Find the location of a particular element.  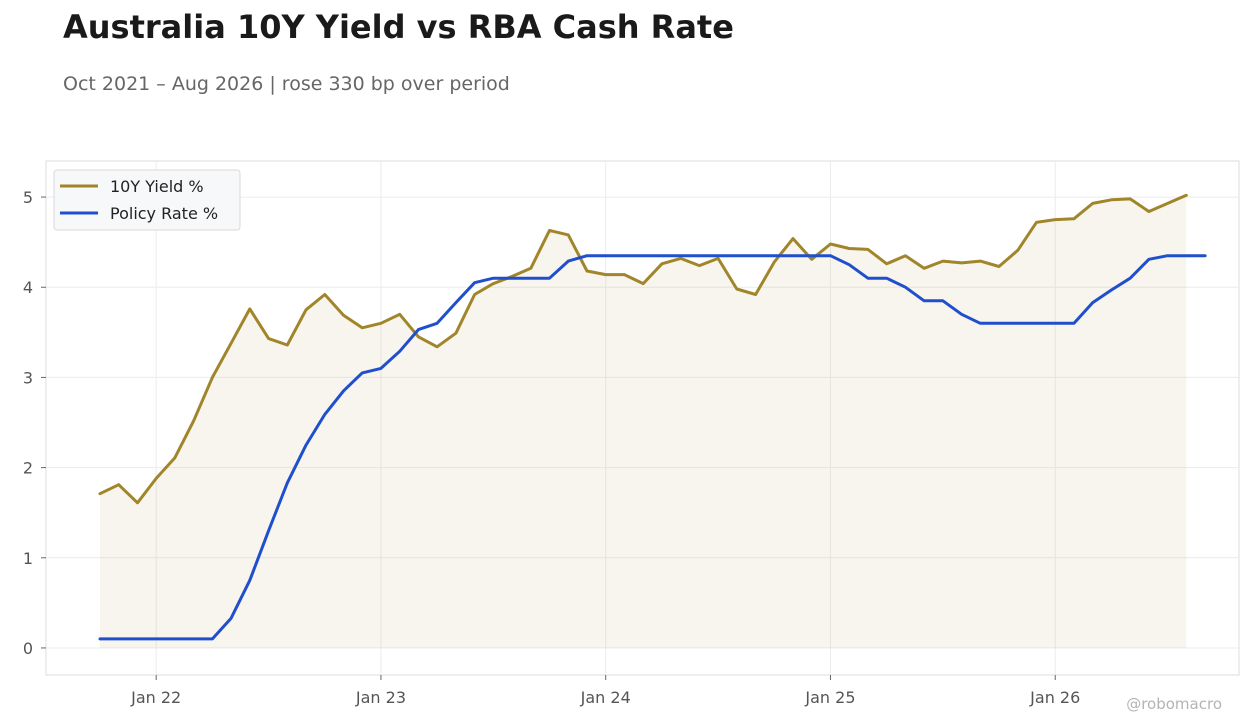

legend: 10Y Yield % Policy Rate % is located at coordinates (147, 200).